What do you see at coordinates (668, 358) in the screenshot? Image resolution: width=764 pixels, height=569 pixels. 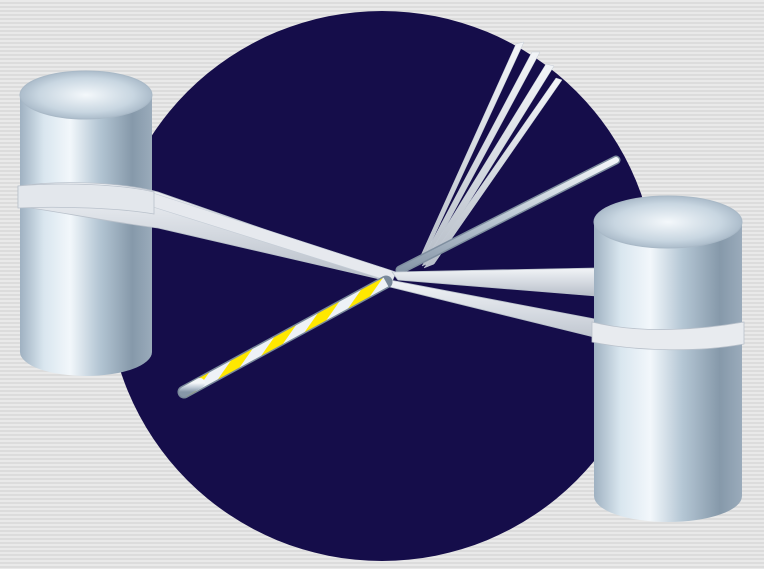 I see `right-post` at bounding box center [668, 358].